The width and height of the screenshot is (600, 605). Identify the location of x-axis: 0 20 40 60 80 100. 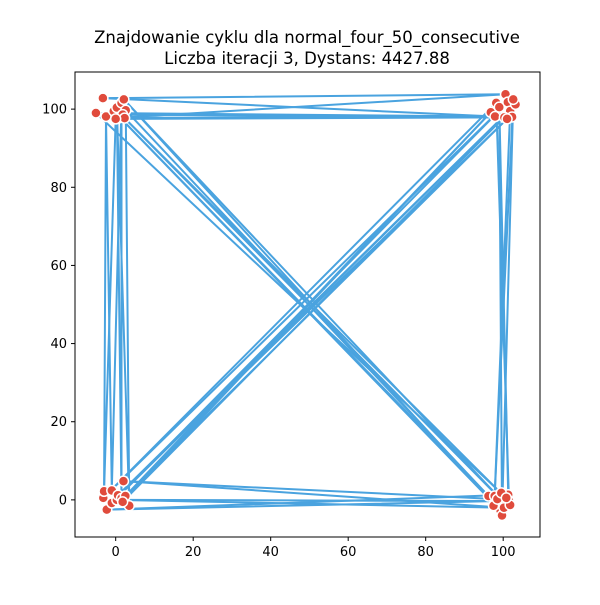
(314, 548).